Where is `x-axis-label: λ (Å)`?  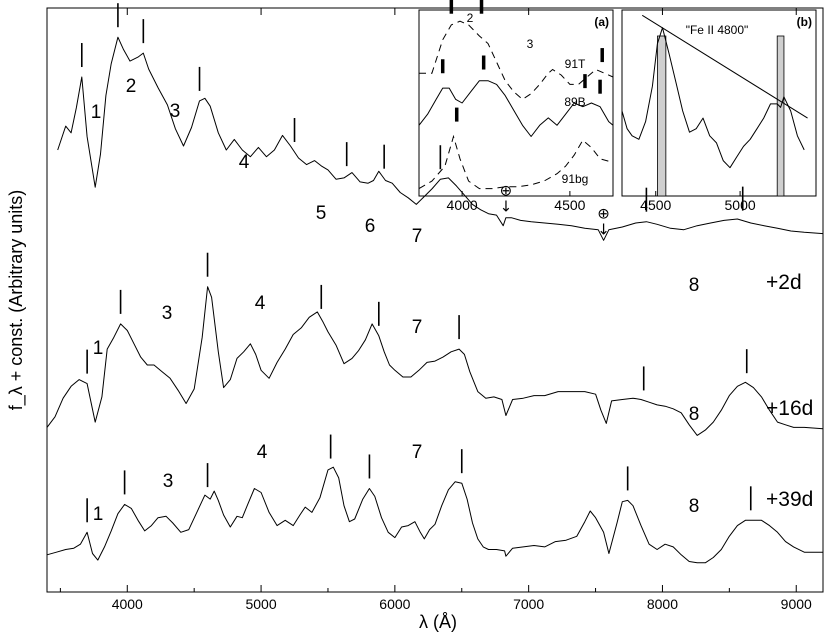
x-axis-label: λ (Å) is located at coordinates (438, 622).